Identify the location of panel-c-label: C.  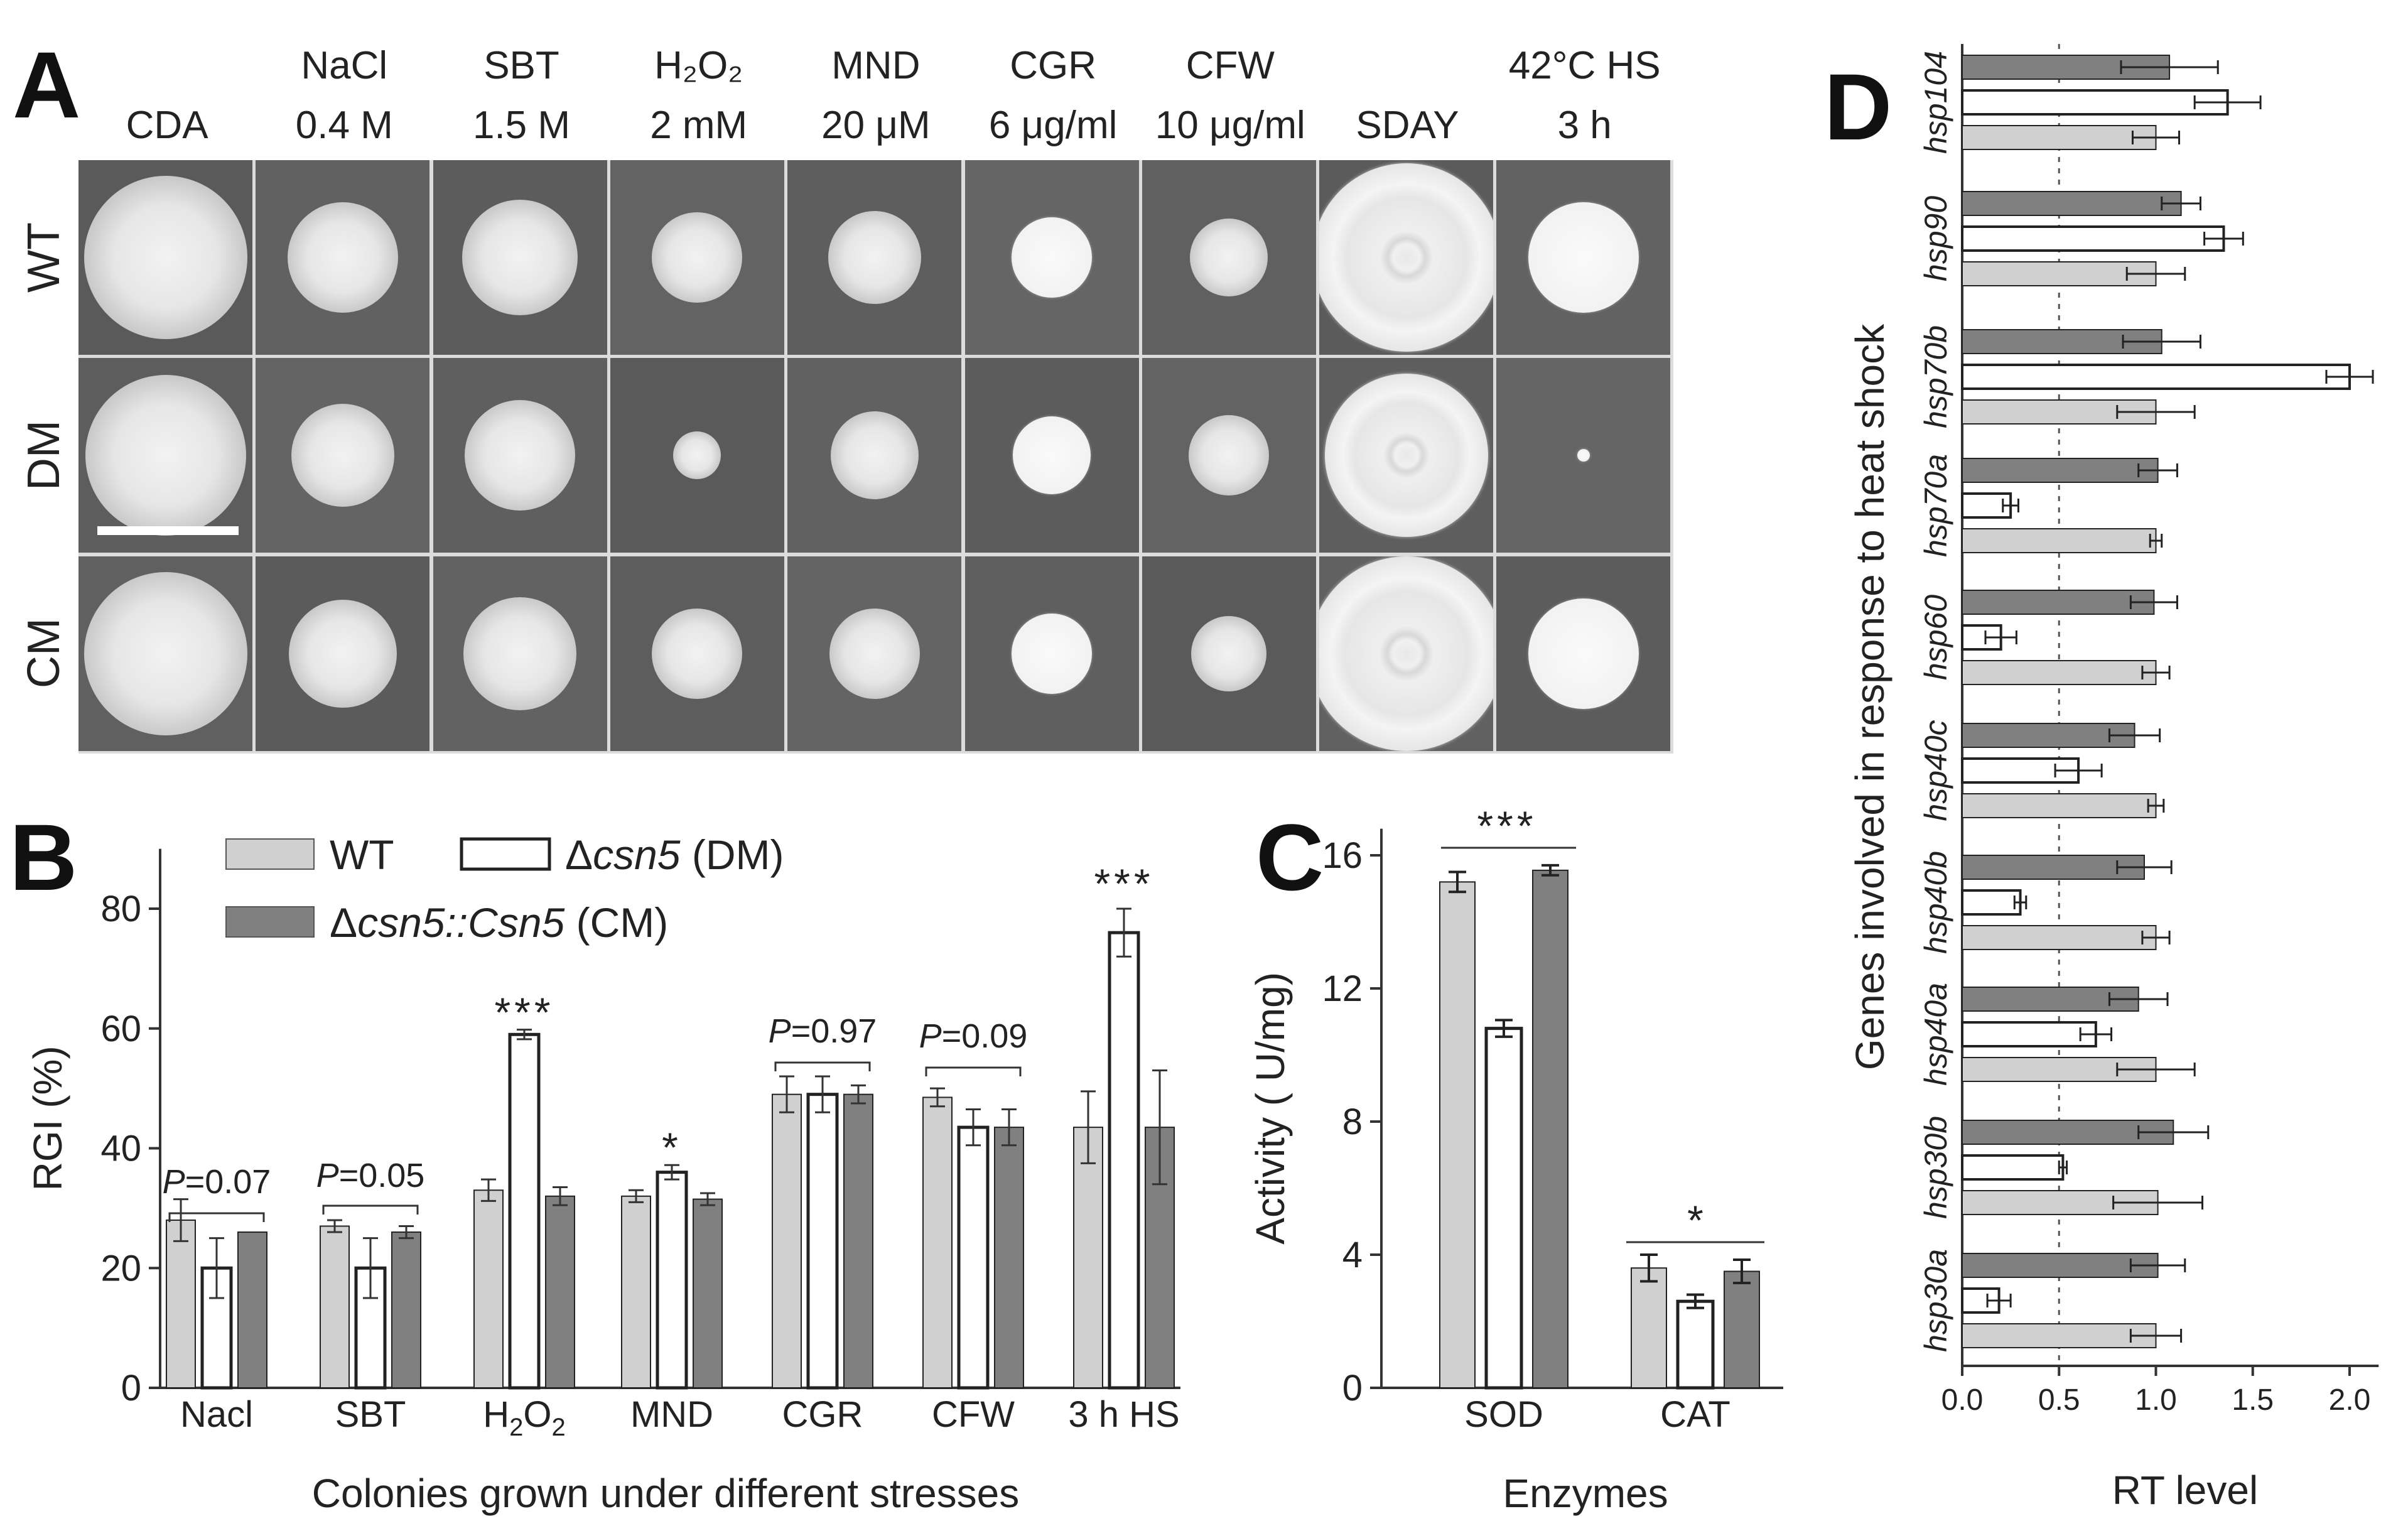
(1290, 857).